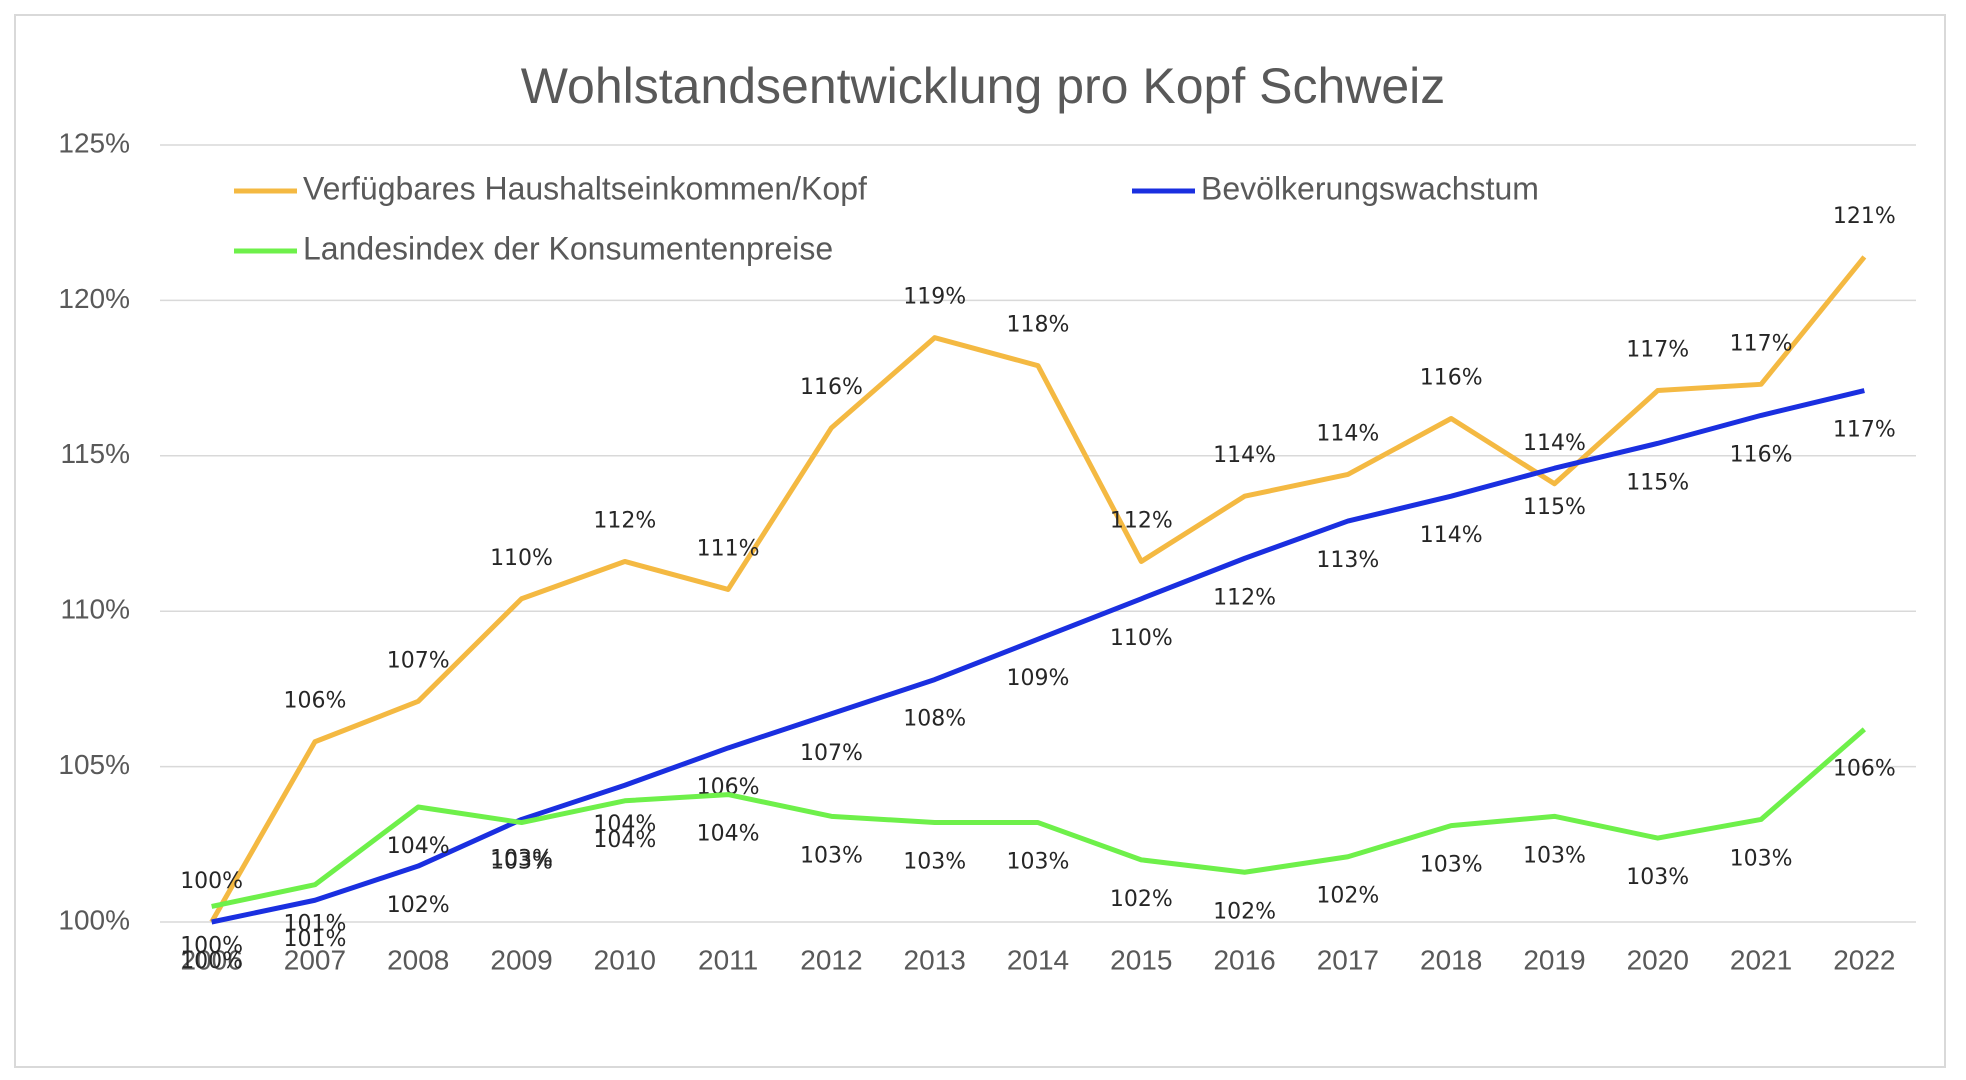 This screenshot has height=1080, width=1966. Describe the element at coordinates (94, 919) in the screenshot. I see `y-tick-label: 100%` at that location.